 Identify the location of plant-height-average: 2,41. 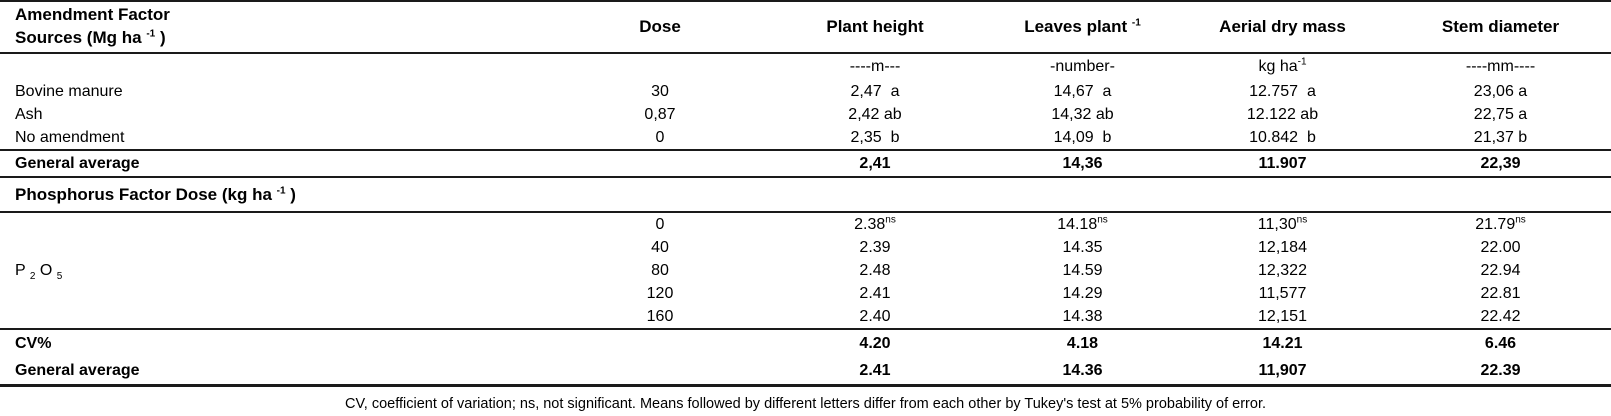
(875, 163).